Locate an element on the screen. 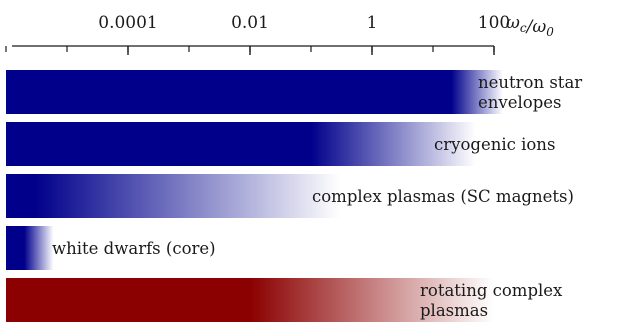 The image size is (619, 327). axis-label: ωc/ω0 is located at coordinates (530, 26).